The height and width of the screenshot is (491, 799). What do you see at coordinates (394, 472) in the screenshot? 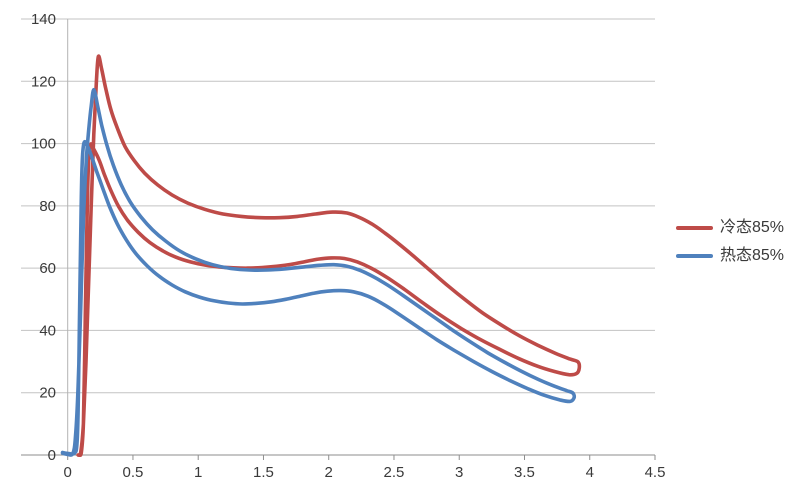
I see `x-tick-label: 2.5` at bounding box center [394, 472].